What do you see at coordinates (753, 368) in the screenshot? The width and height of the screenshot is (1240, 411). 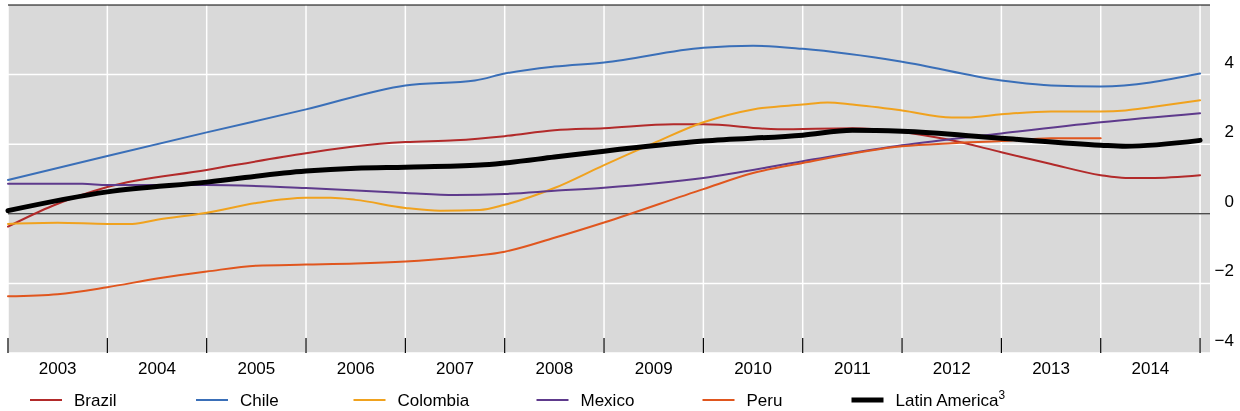 I see `x-tick-label: 2010` at bounding box center [753, 368].